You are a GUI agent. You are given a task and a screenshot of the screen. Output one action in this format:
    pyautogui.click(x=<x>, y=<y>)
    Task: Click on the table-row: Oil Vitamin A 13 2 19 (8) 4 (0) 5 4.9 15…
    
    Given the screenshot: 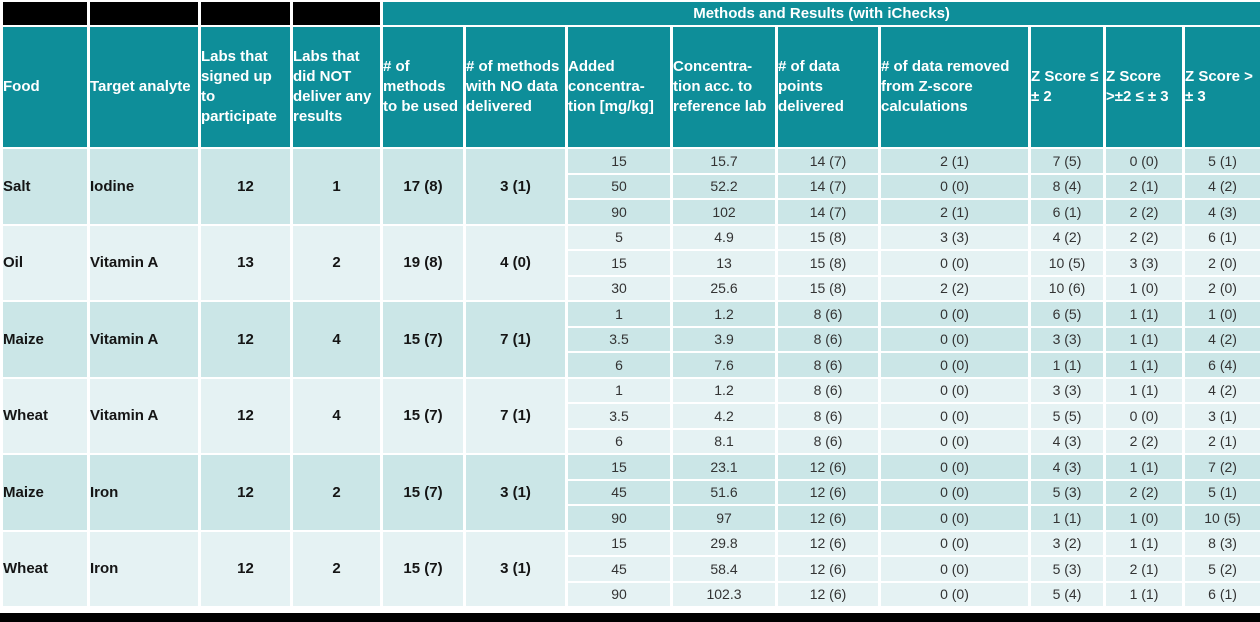 What is the action you would take?
    pyautogui.click(x=630, y=262)
    